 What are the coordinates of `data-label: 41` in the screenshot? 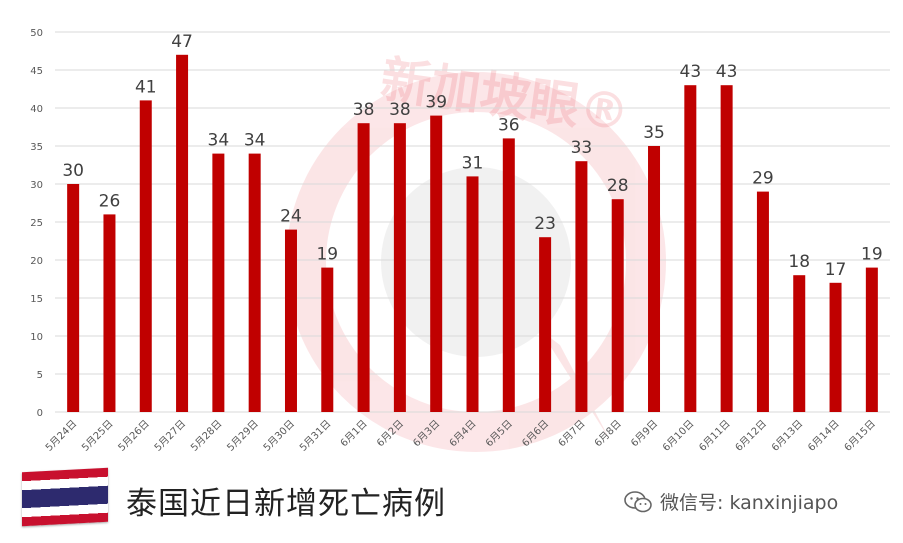 It's located at (146, 87).